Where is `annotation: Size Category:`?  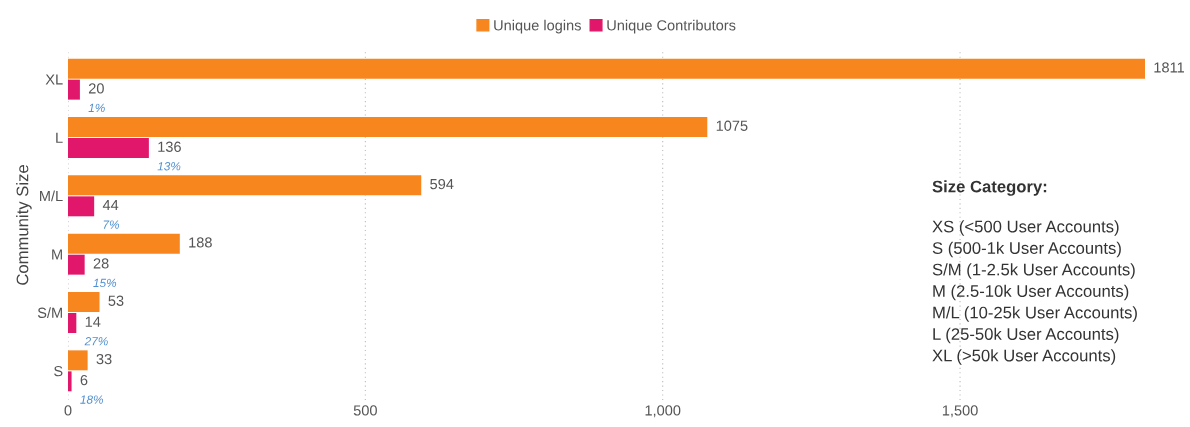
annotation: Size Category: is located at coordinates (989, 188).